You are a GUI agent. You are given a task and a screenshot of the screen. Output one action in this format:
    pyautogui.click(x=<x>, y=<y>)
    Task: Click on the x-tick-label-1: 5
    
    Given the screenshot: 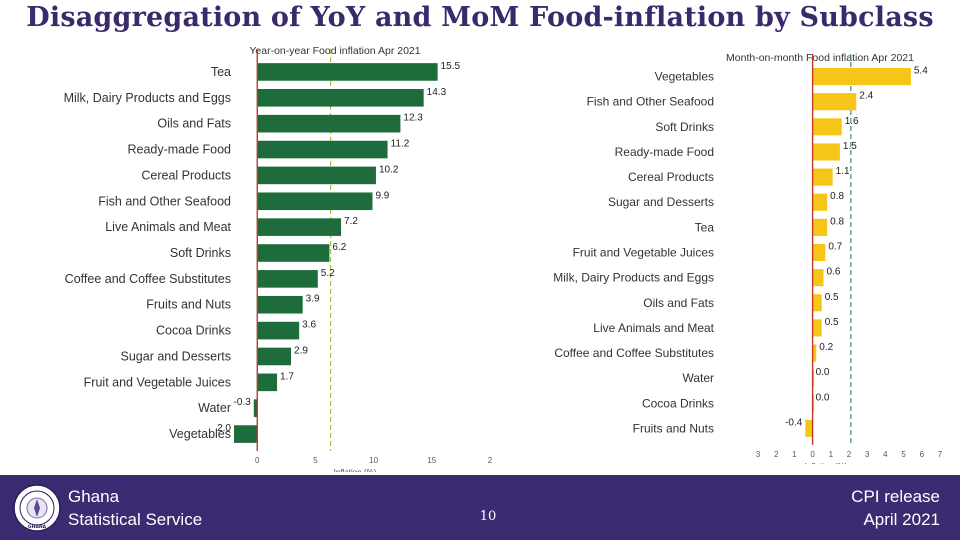 What is the action you would take?
    pyautogui.click(x=315, y=460)
    